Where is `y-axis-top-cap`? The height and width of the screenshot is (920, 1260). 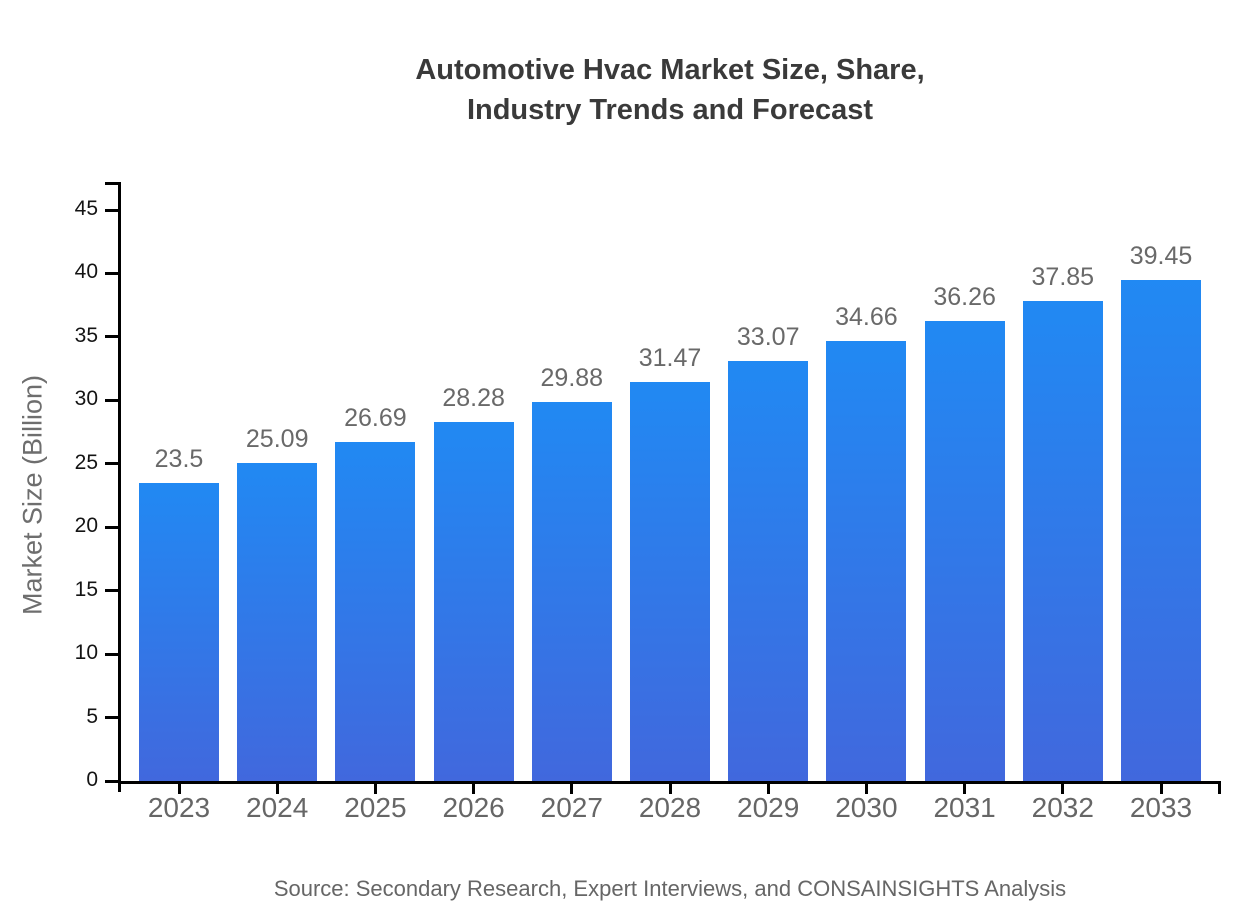
y-axis-top-cap is located at coordinates (111, 183).